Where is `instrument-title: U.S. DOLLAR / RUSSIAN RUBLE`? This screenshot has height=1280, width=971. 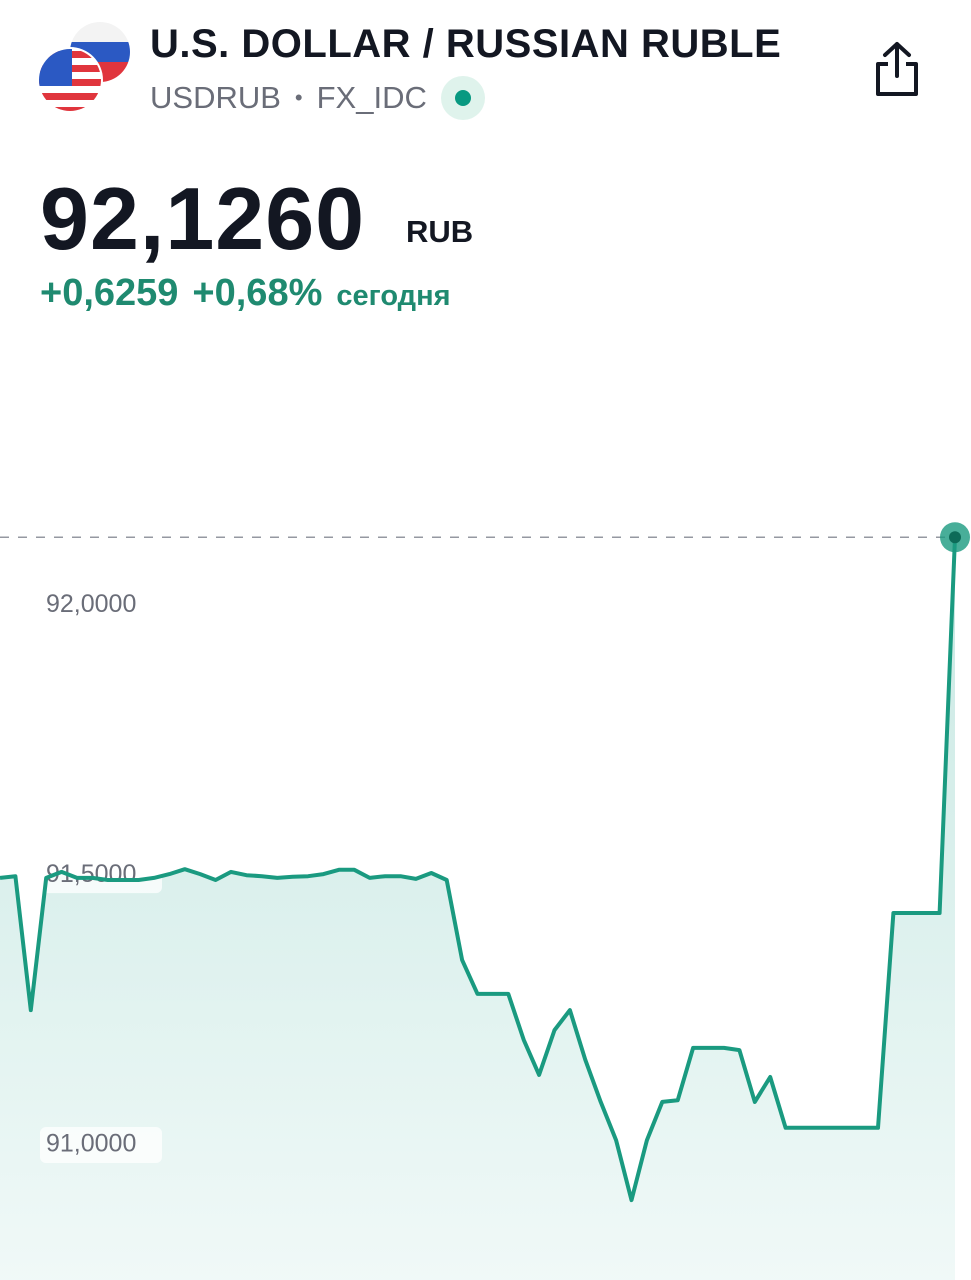
instrument-title: U.S. DOLLAR / RUSSIAN RUBLE is located at coordinates (466, 44).